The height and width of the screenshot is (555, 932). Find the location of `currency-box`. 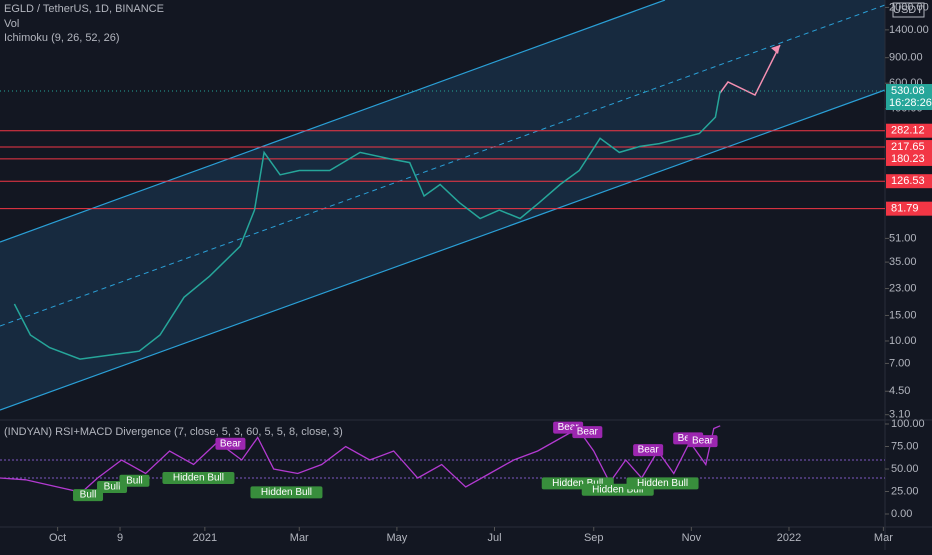

currency-box is located at coordinates (908, 10).